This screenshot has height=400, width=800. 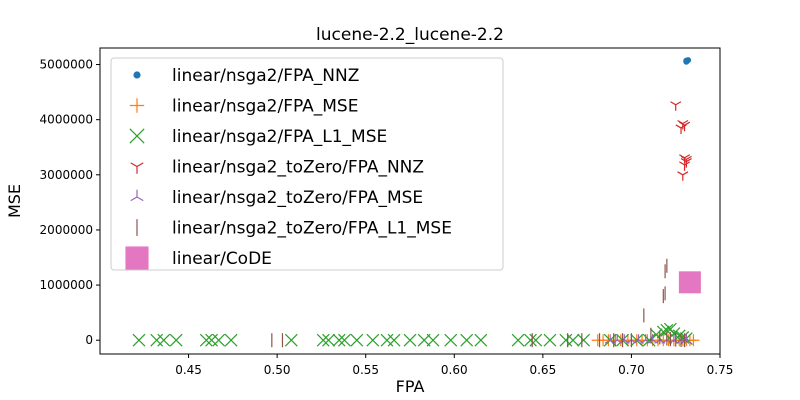 I want to click on legend-label: linear/nsga2/FPA_MSE, so click(x=265, y=107).